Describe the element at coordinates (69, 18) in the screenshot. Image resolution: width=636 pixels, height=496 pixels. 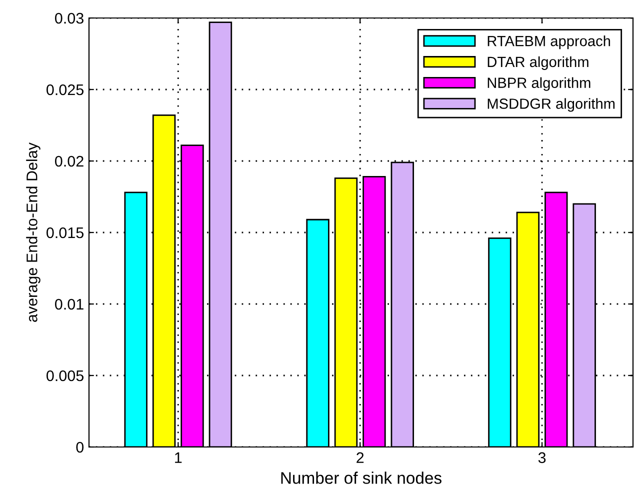
I see `y-tick-label: 0.03` at that location.